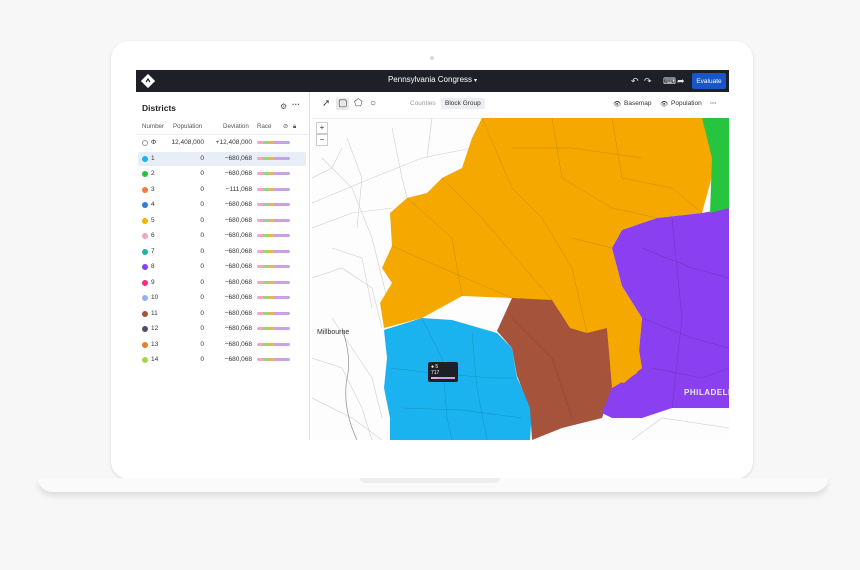  Describe the element at coordinates (222, 205) in the screenshot. I see `district-row: 4 0 −680,068` at that location.